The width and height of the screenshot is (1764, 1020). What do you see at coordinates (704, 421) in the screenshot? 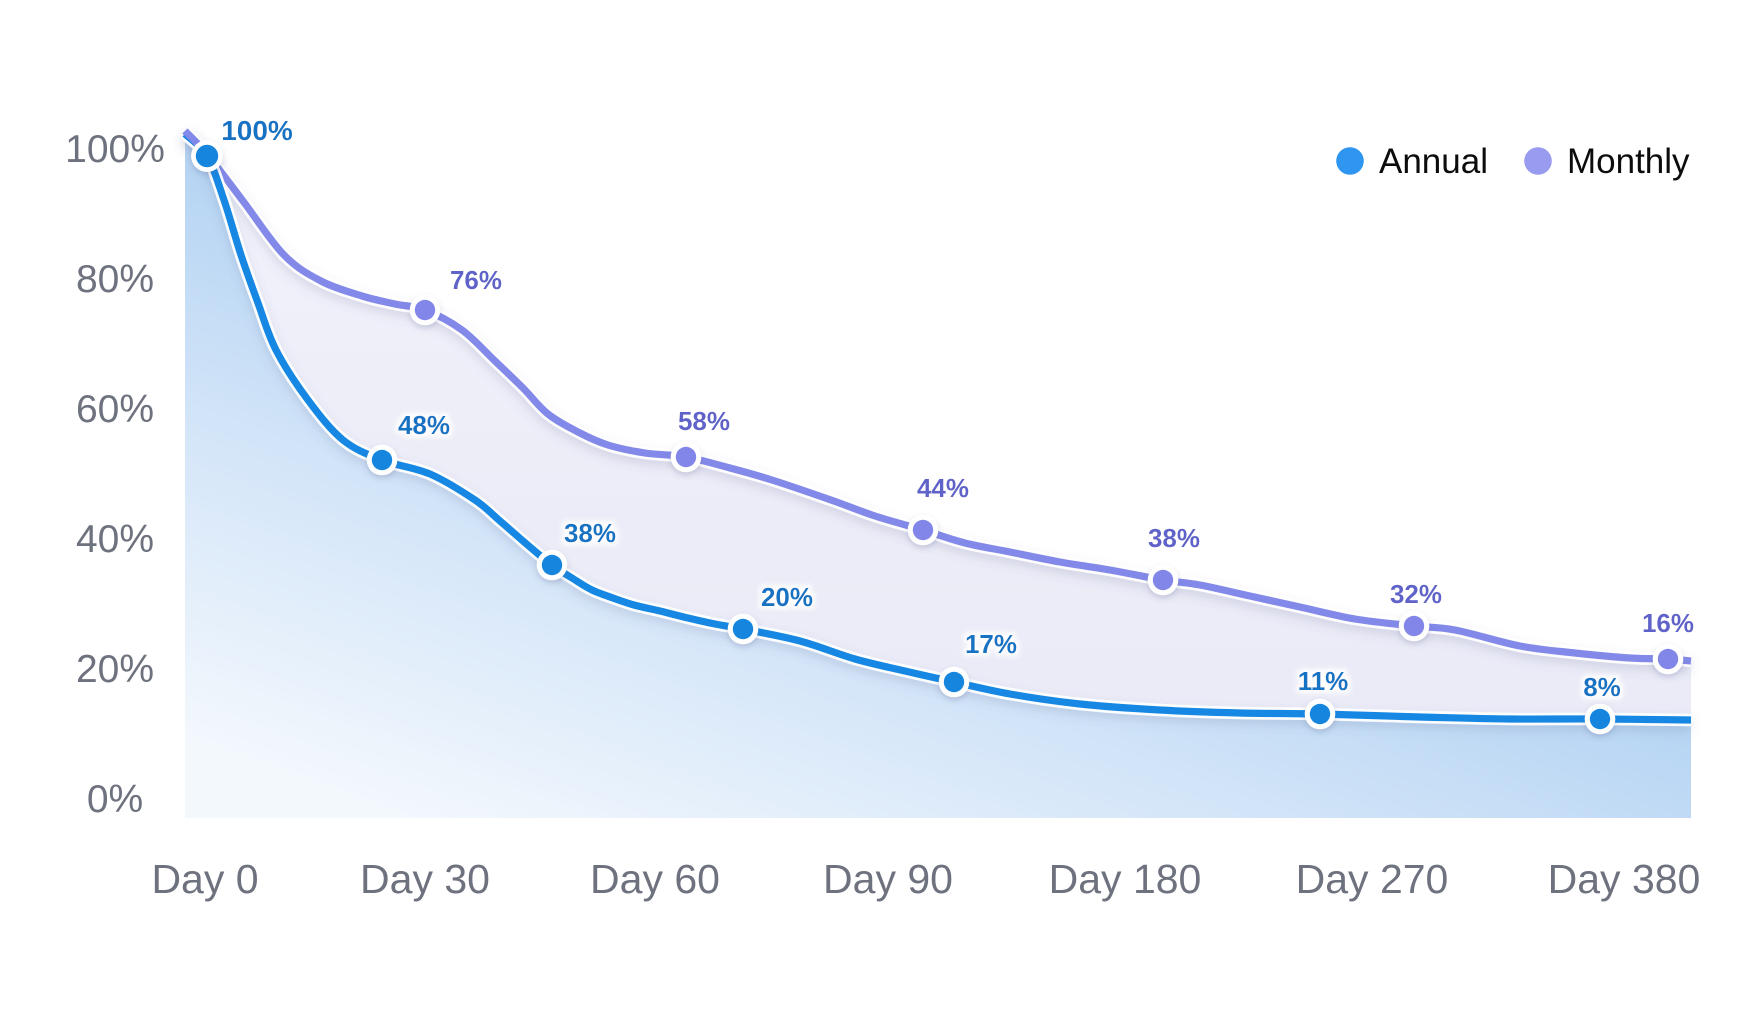
I see `svg-text: 58%` at bounding box center [704, 421].